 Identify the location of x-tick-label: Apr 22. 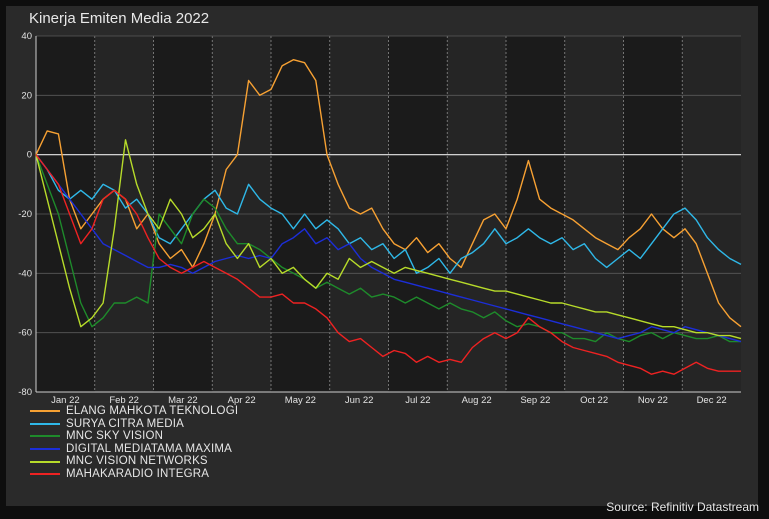
(242, 400).